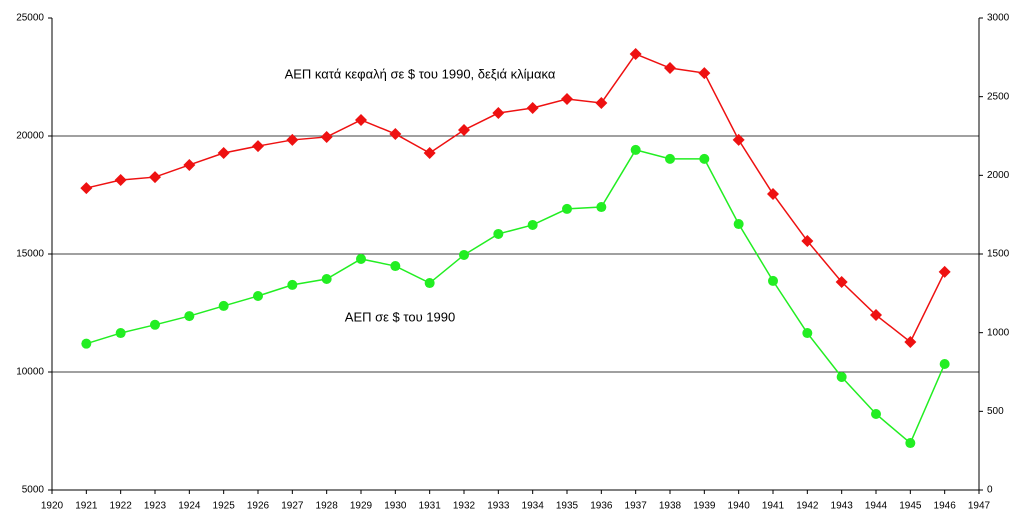 Image resolution: width=1013 pixels, height=516 pixels. What do you see at coordinates (995, 411) in the screenshot?
I see `y2-tick-label: 500` at bounding box center [995, 411].